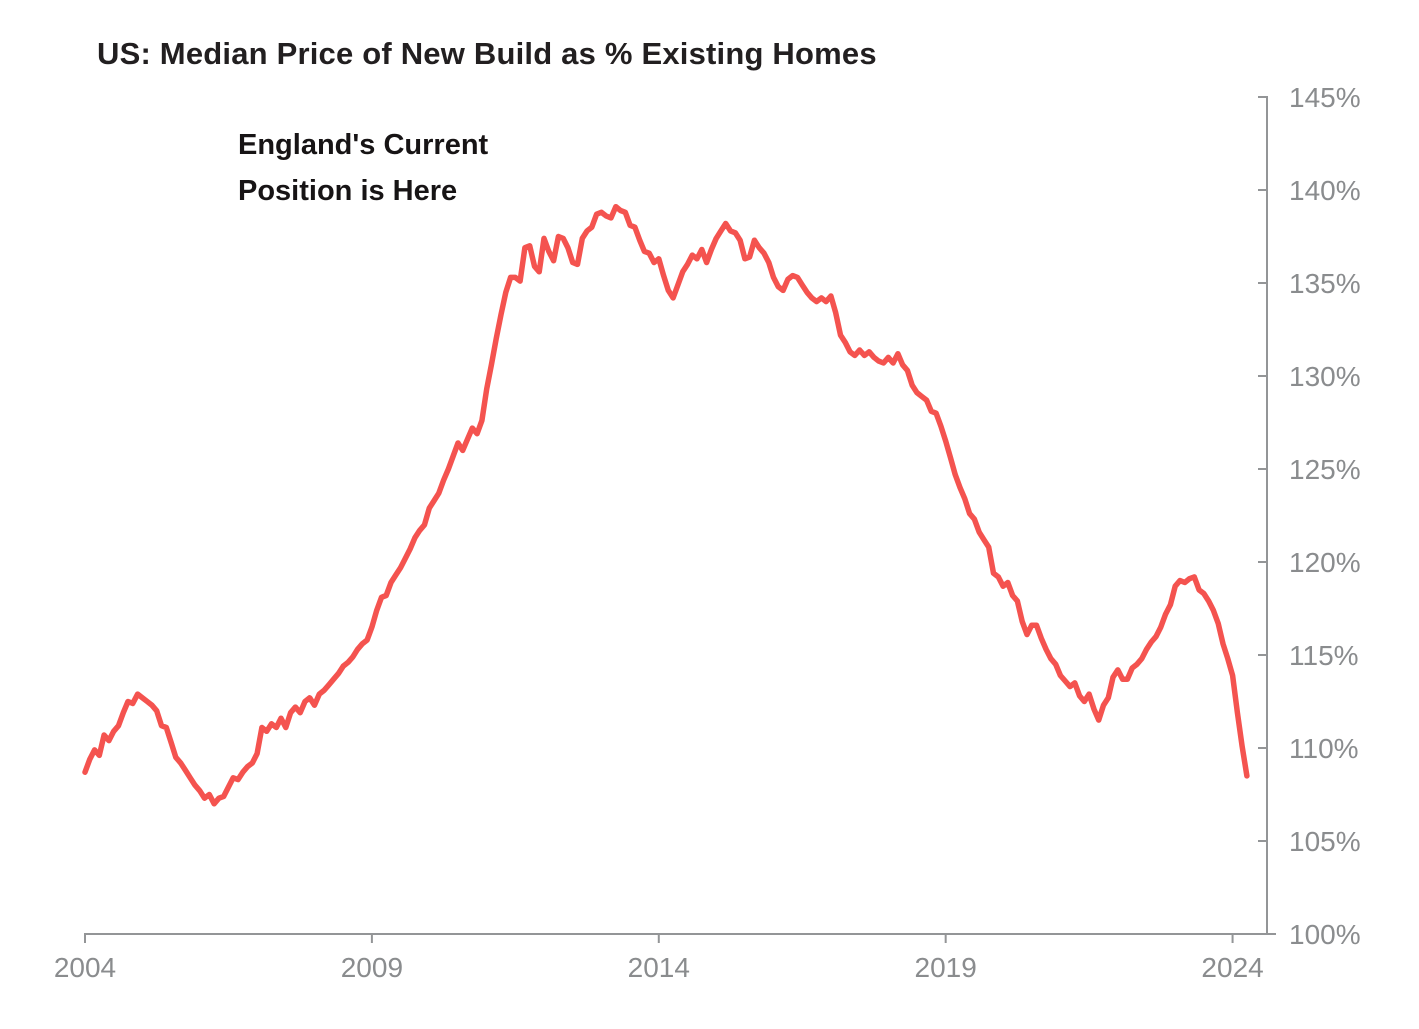 Image resolution: width=1419 pixels, height=1029 pixels. What do you see at coordinates (363, 145) in the screenshot?
I see `annotation-line-1: England's Current` at bounding box center [363, 145].